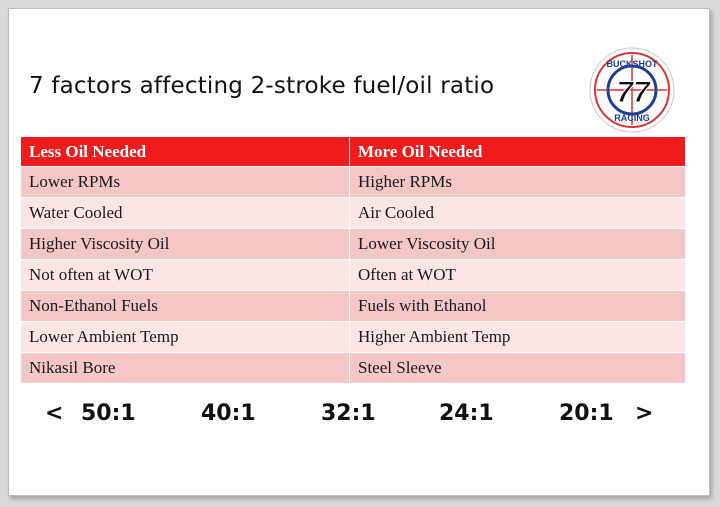 The image size is (720, 507). Describe the element at coordinates (517, 275) in the screenshot. I see `more-oil-cell: Often at WOT` at that location.